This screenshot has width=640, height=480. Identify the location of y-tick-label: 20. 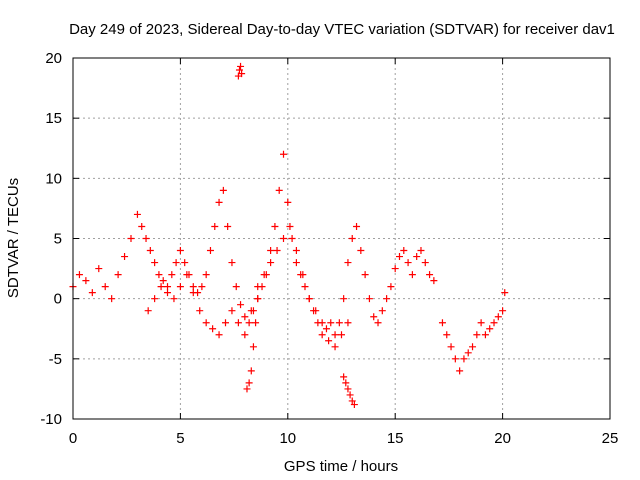
(53, 58).